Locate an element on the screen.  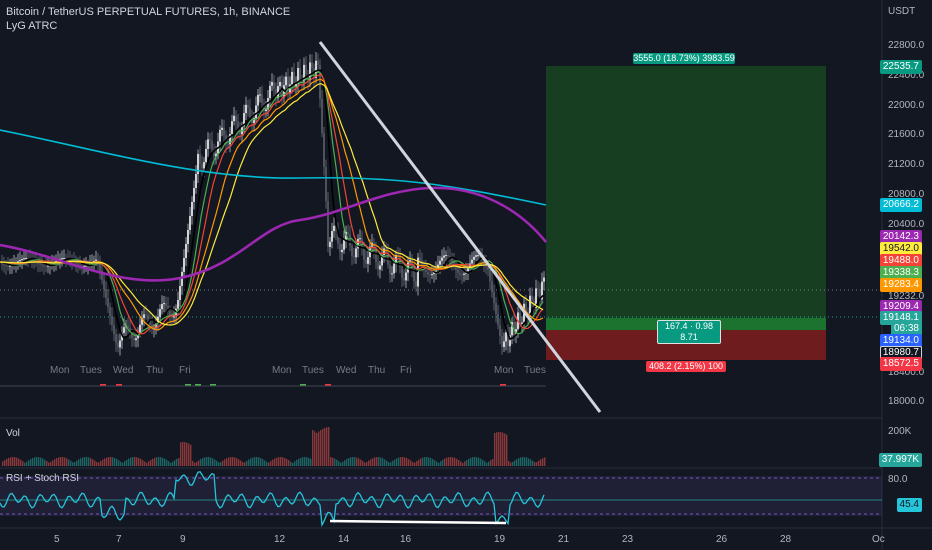
time-tick: 21 is located at coordinates (564, 539).